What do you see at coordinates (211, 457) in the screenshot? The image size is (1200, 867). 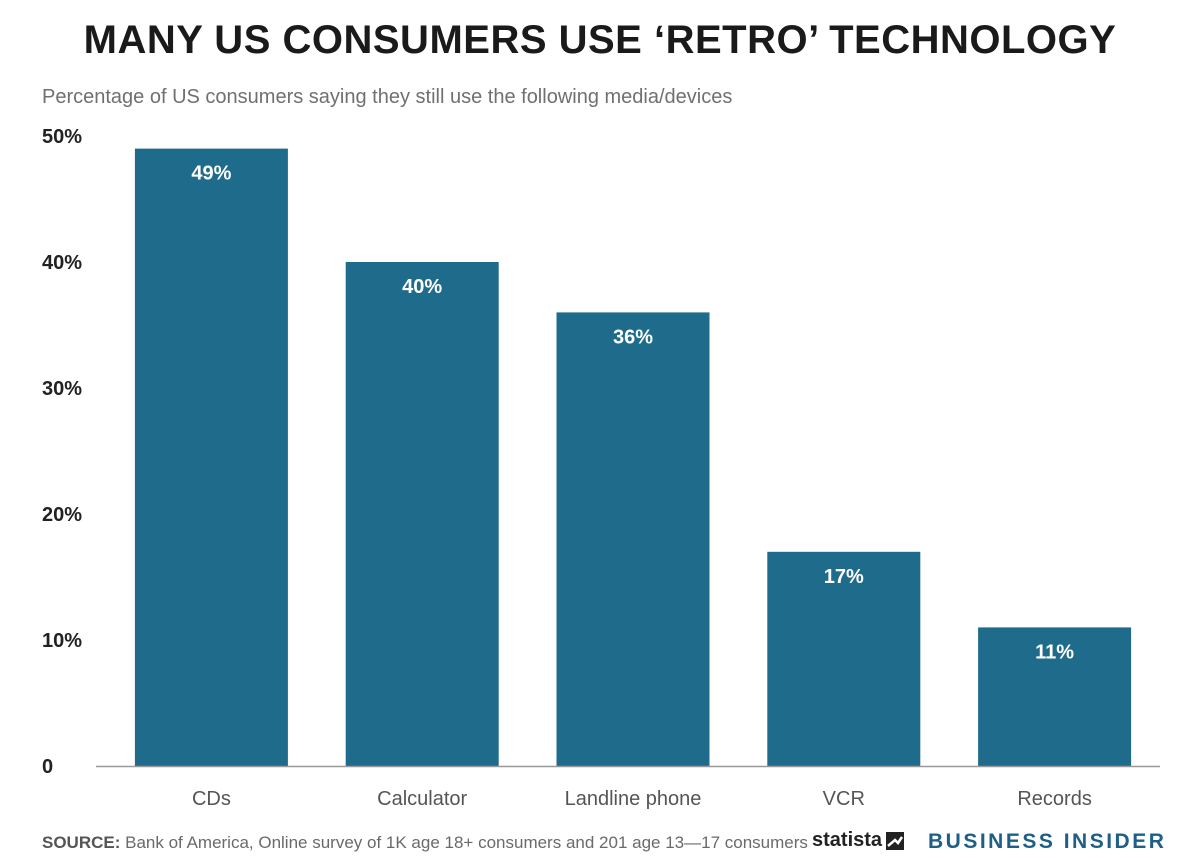 I see `bar-cds` at bounding box center [211, 457].